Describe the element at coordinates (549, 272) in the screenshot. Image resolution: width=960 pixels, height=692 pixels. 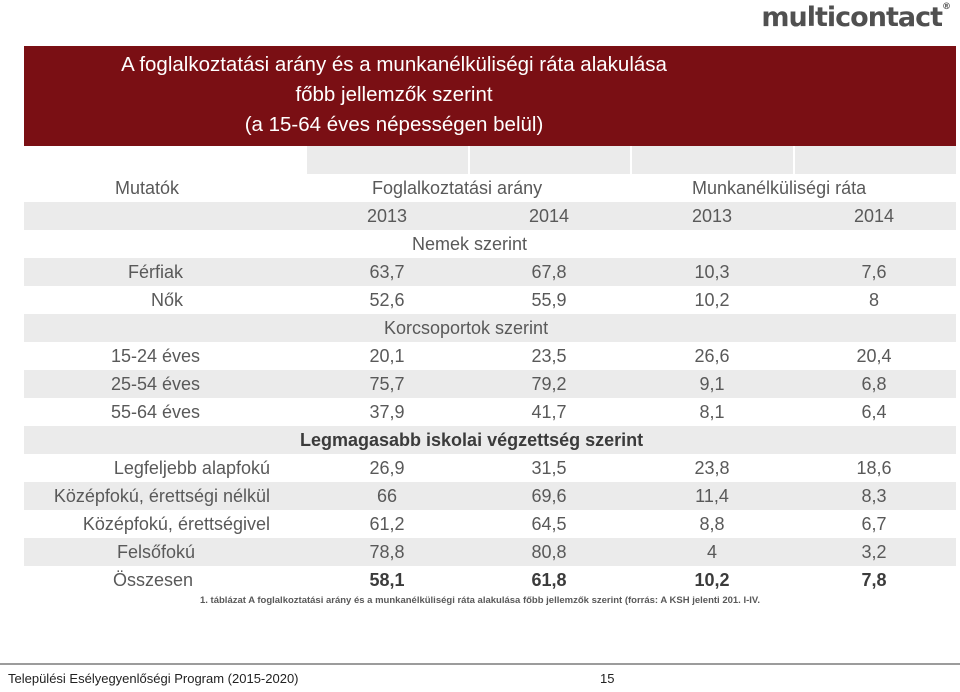
I see `table-cell: 67,8` at that location.